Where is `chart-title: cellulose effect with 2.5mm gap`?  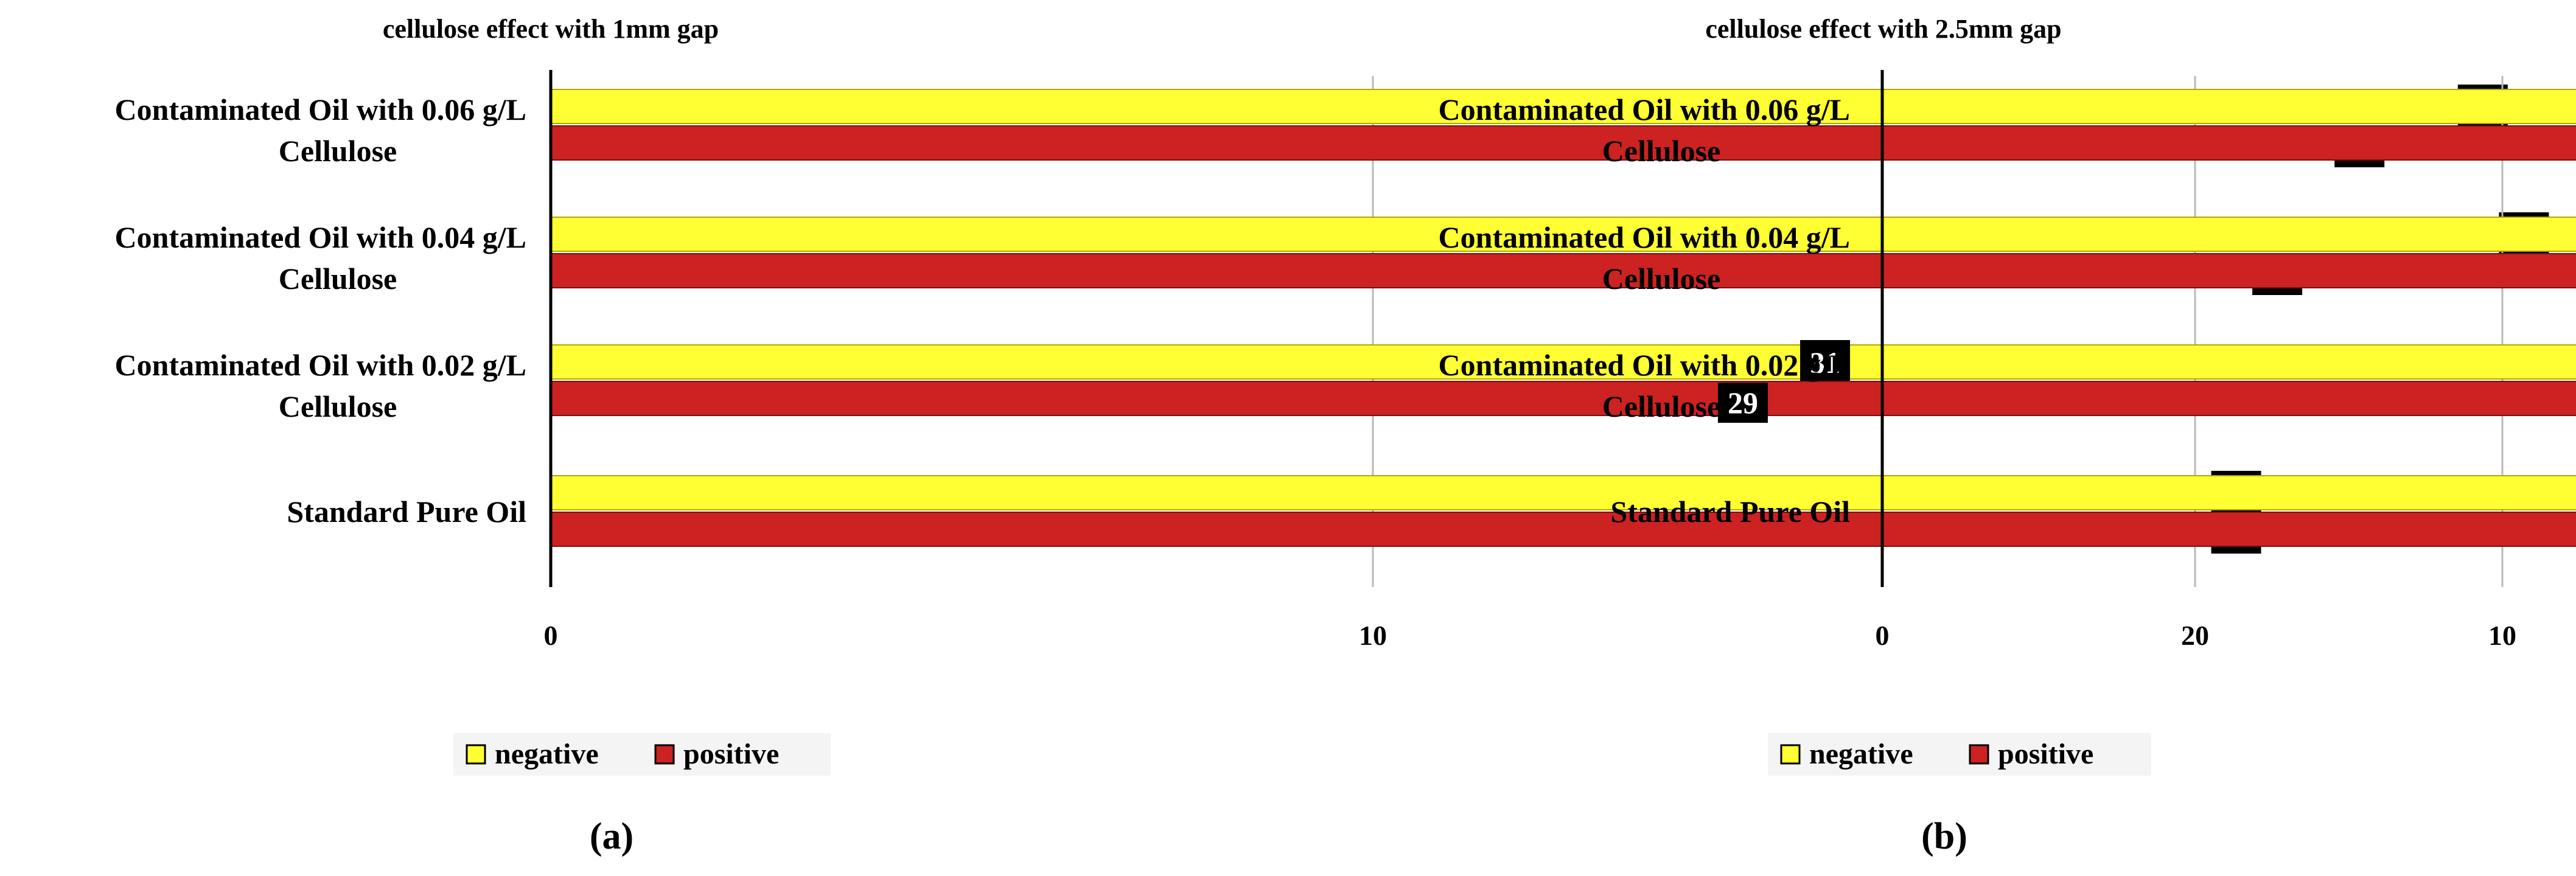 chart-title: cellulose effect with 2.5mm gap is located at coordinates (1883, 29).